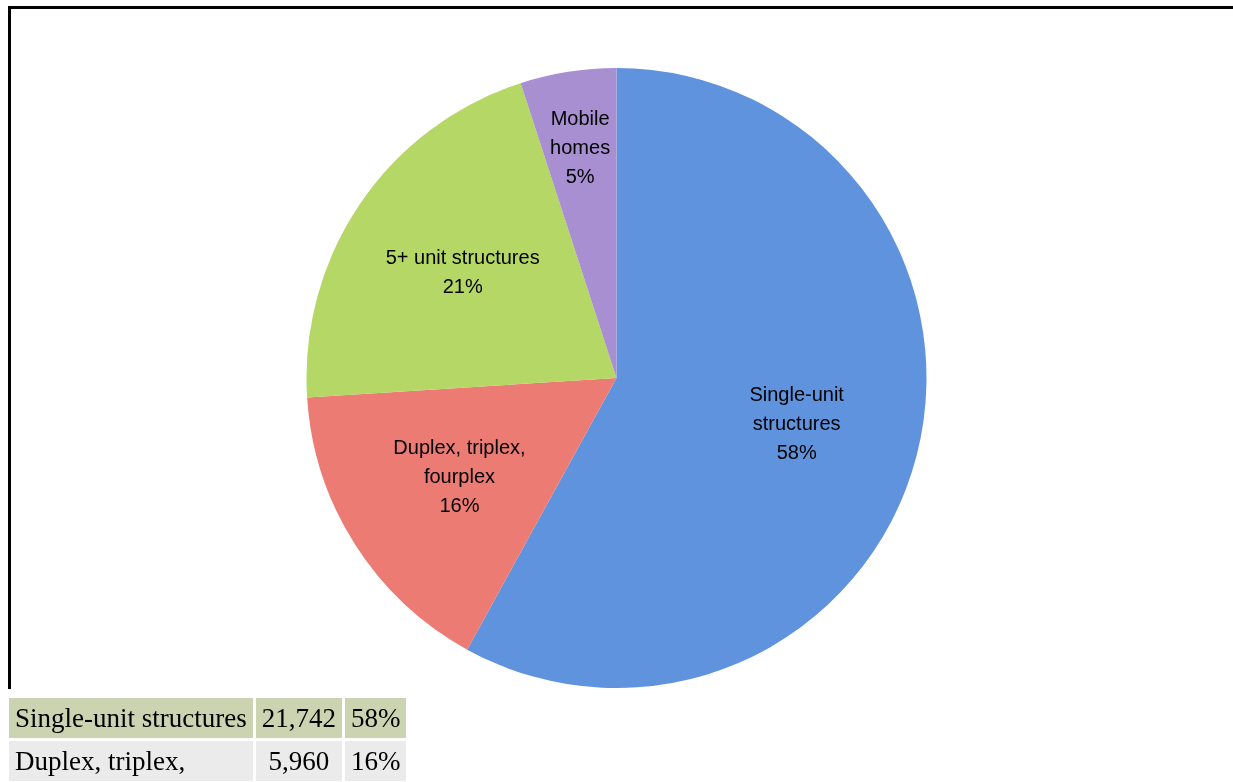 The height and width of the screenshot is (782, 1233). What do you see at coordinates (797, 408) in the screenshot?
I see `slice-label: Single-unit structures` at bounding box center [797, 408].